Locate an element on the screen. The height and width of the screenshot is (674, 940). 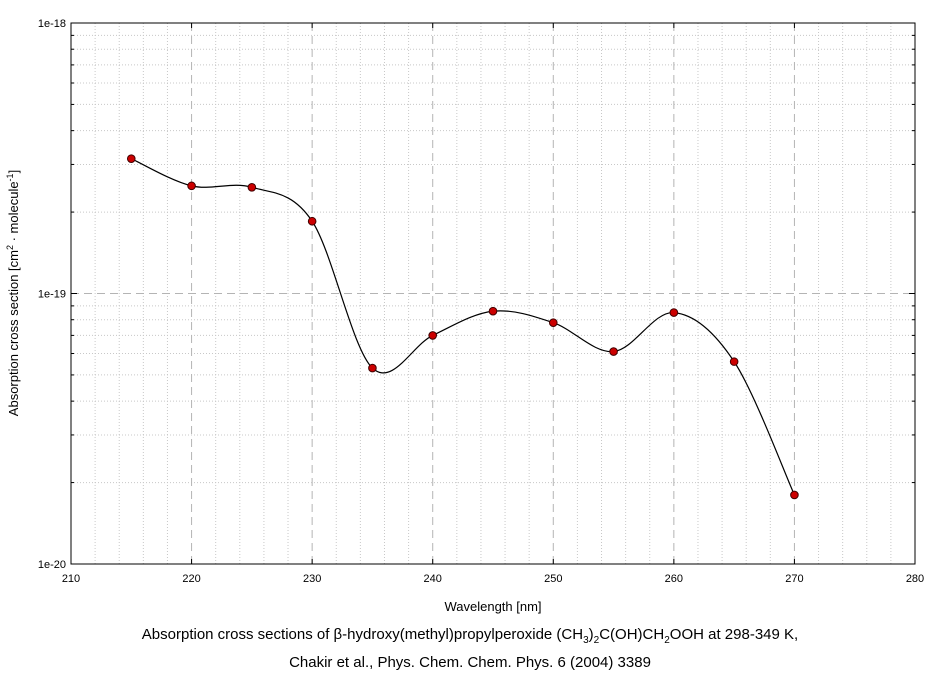
y-tick-label: 1e-19 is located at coordinates (52, 295).